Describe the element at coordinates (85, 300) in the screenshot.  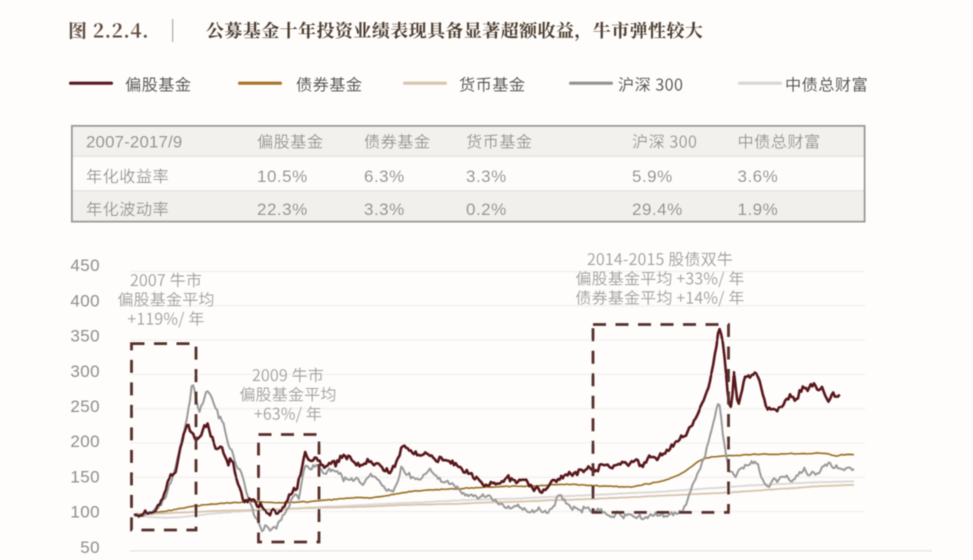
I see `svg-text: 400` at that location.